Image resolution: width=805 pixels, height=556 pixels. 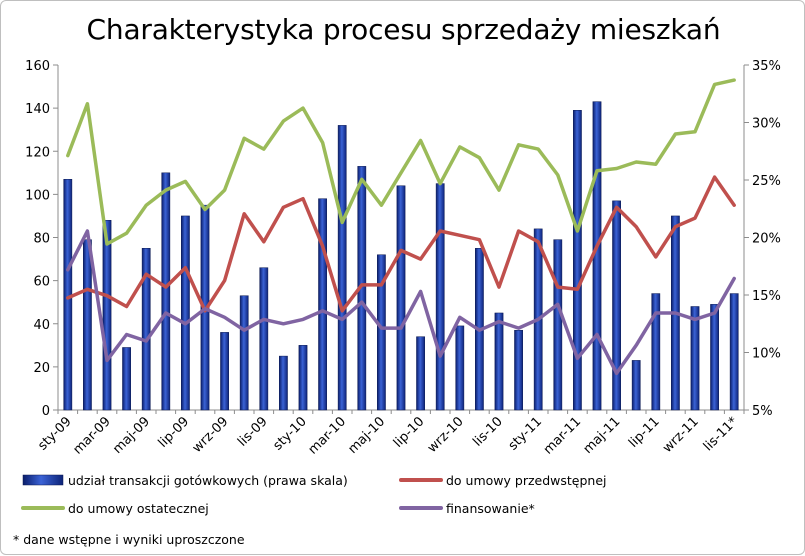 I want to click on legend-swatch-bar, so click(x=43, y=480).